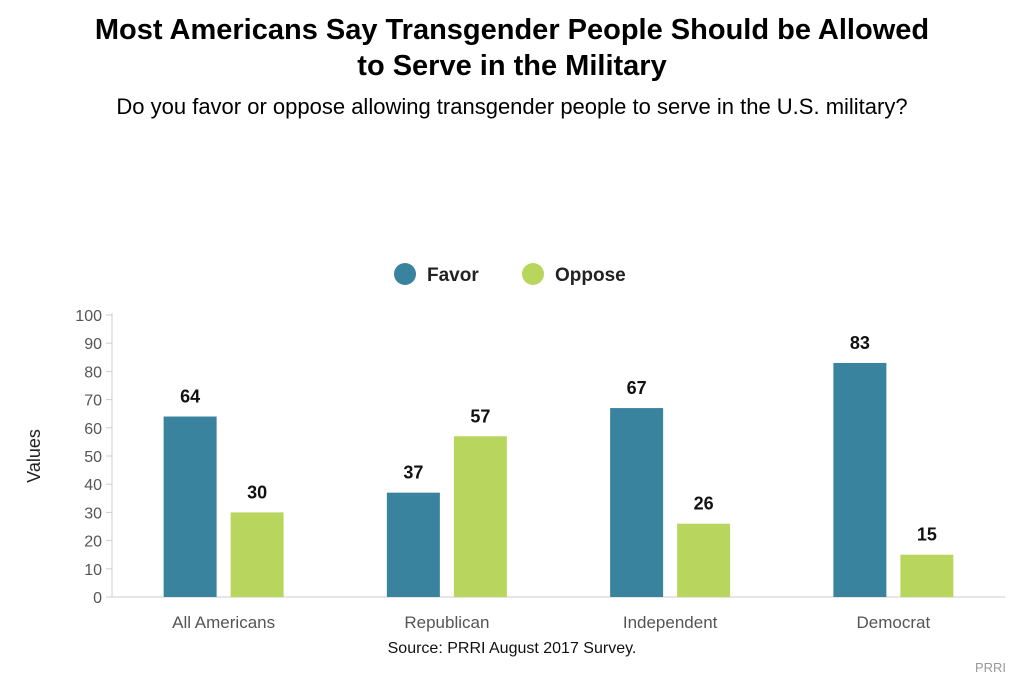 This screenshot has width=1024, height=683. Describe the element at coordinates (480, 416) in the screenshot. I see `data-label: 57` at that location.